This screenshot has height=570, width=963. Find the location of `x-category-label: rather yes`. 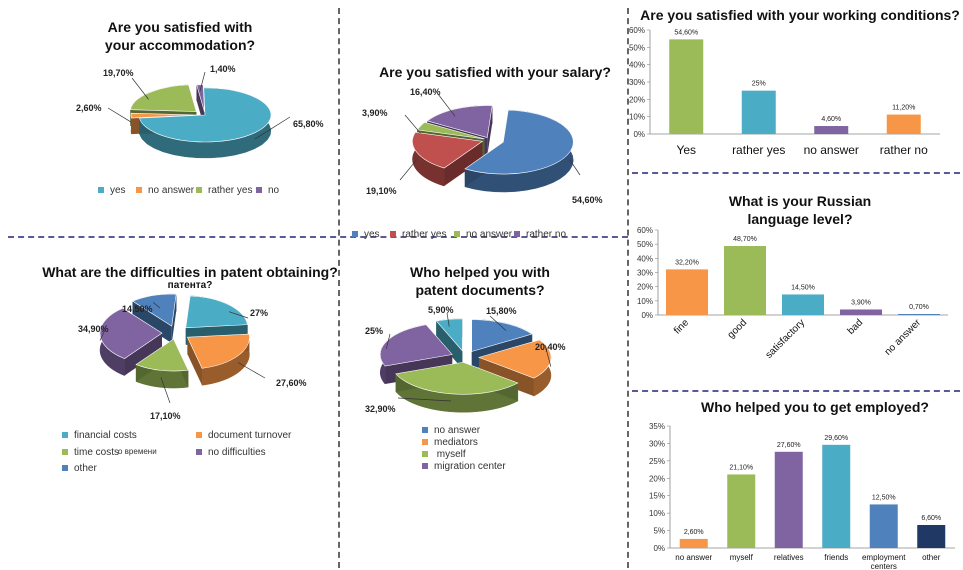

x-category-label: rather yes is located at coordinates (758, 150).